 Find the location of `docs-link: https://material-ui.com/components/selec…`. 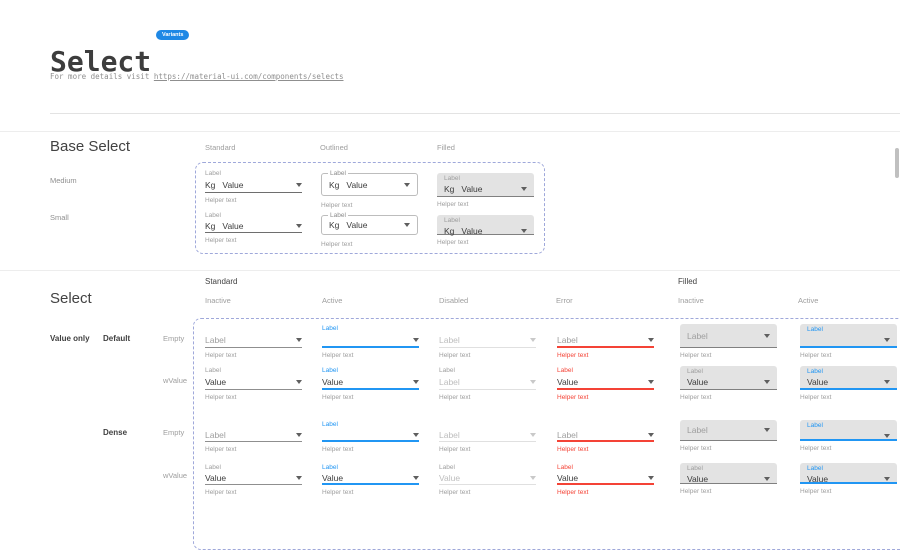

docs-link: https://material-ui.com/components/selec… is located at coordinates (248, 76).